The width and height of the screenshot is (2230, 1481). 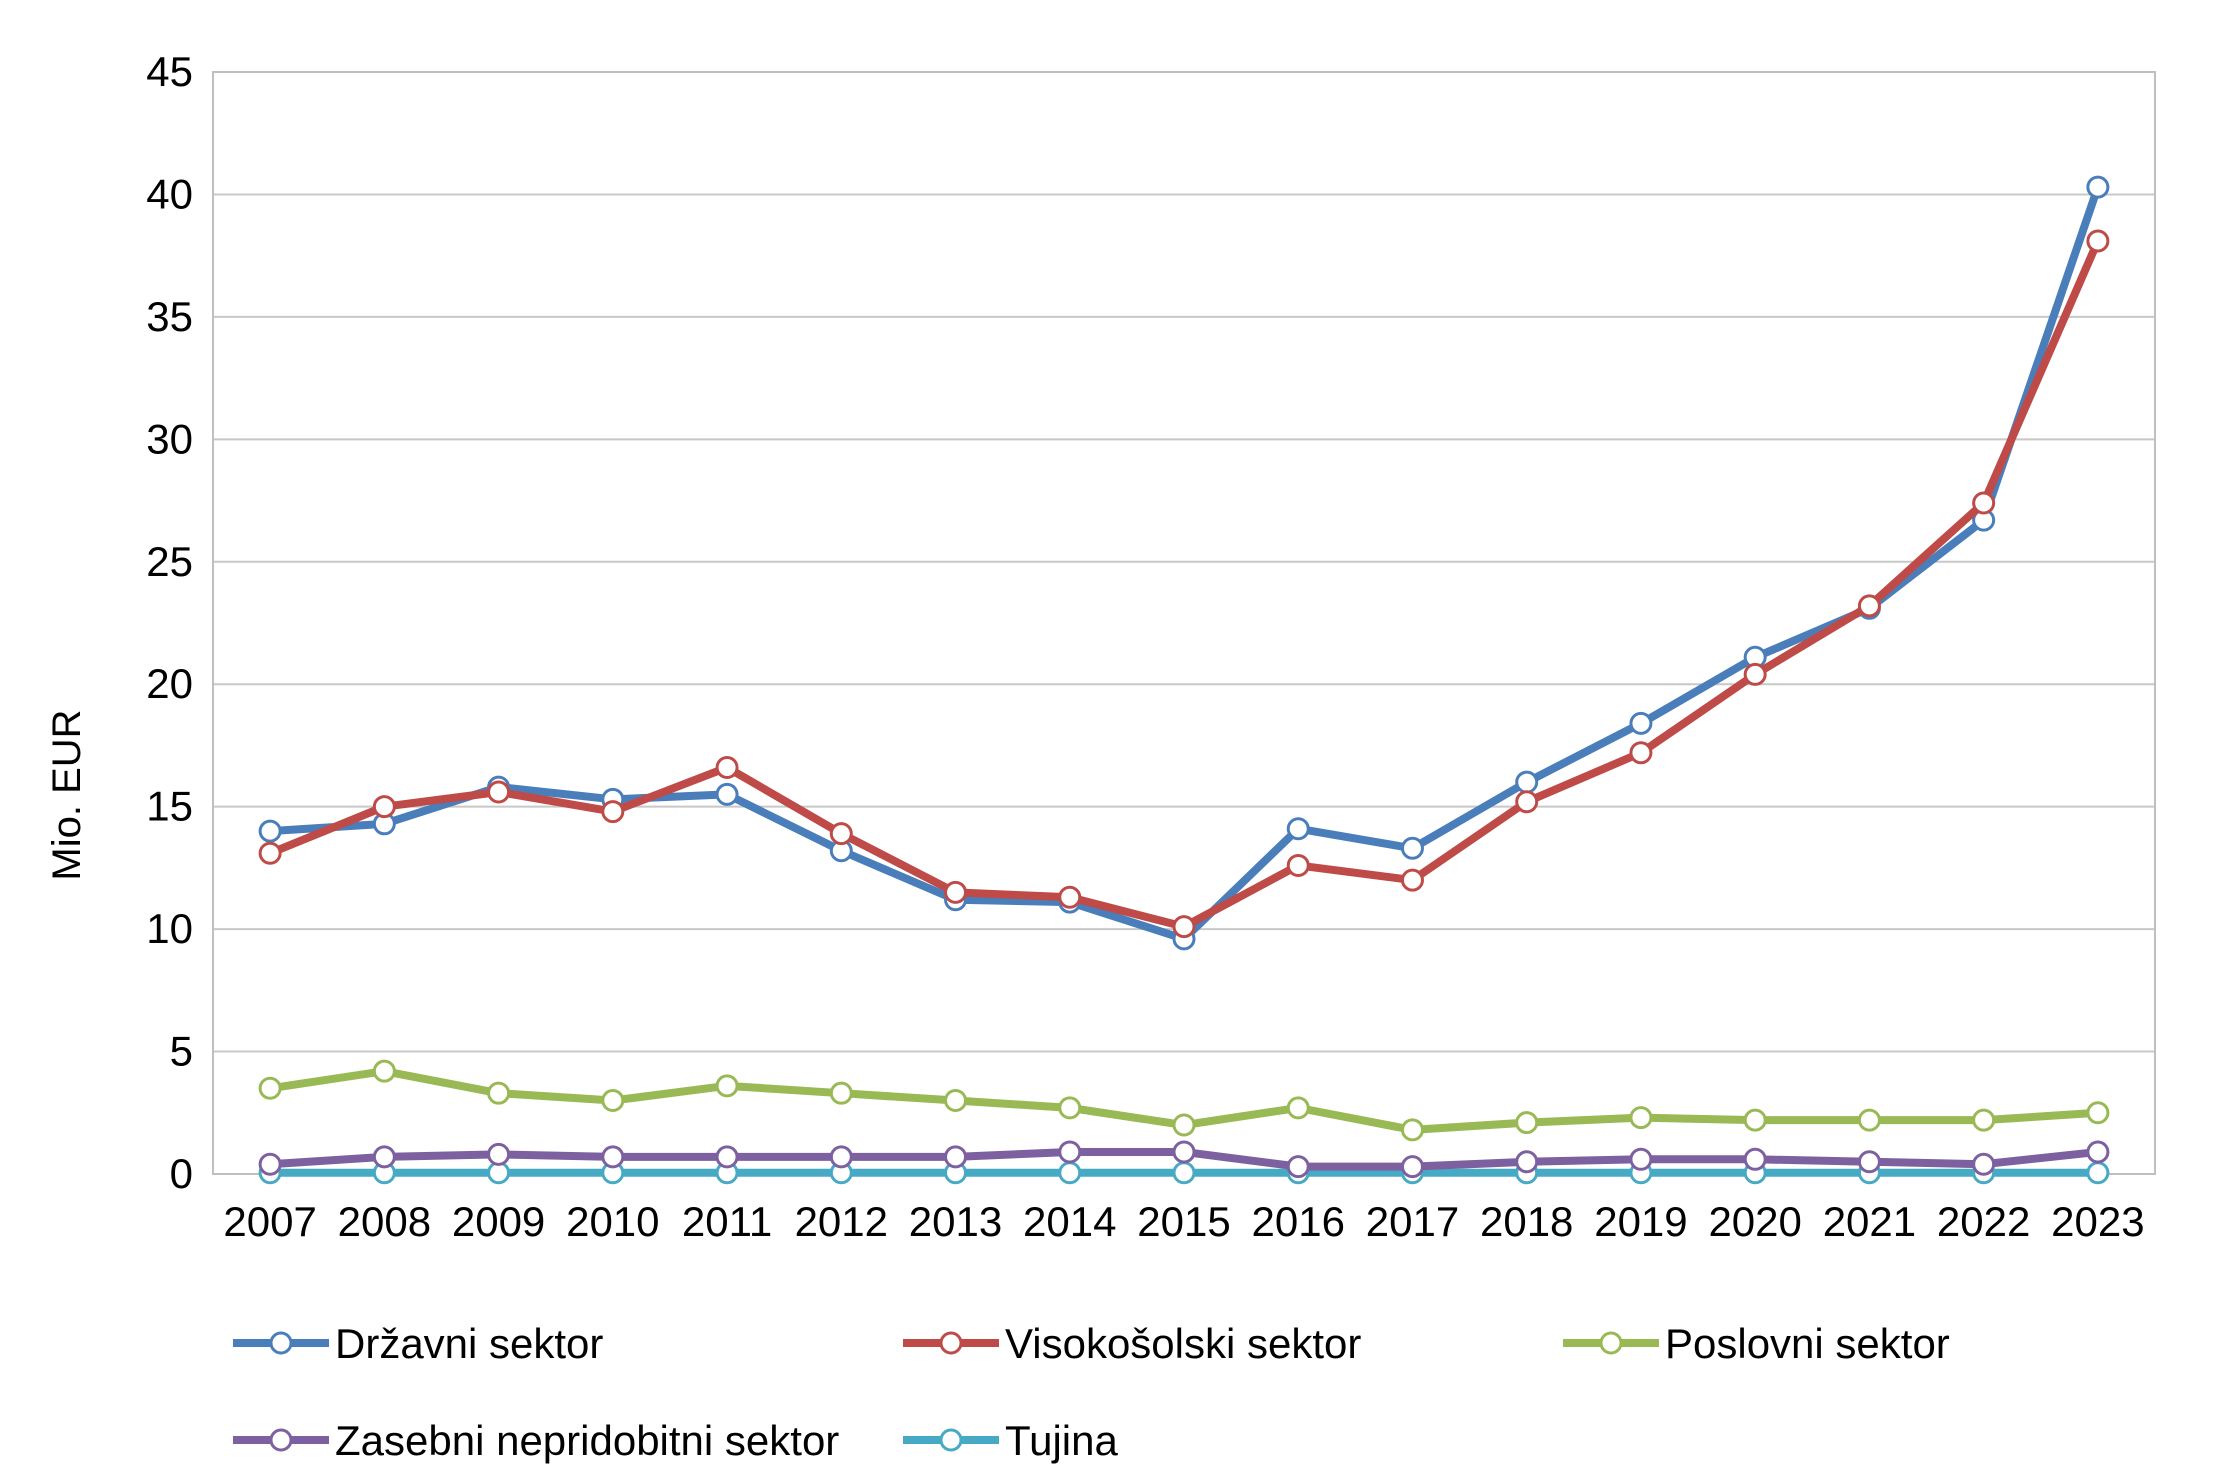 I want to click on x-tick-label: 2023, so click(x=2097, y=1221).